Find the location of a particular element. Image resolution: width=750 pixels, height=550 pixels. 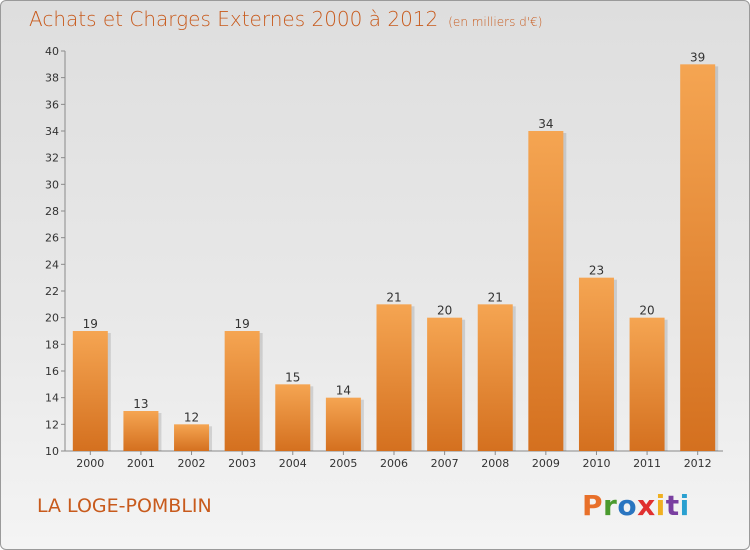

y-tick-label: 10 is located at coordinates (52, 451).